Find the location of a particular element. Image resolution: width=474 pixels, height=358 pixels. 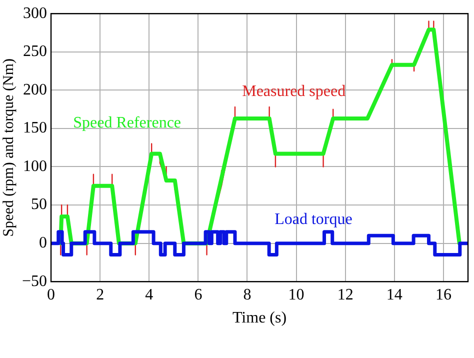

x-tick-label: 10 is located at coordinates (296, 295).